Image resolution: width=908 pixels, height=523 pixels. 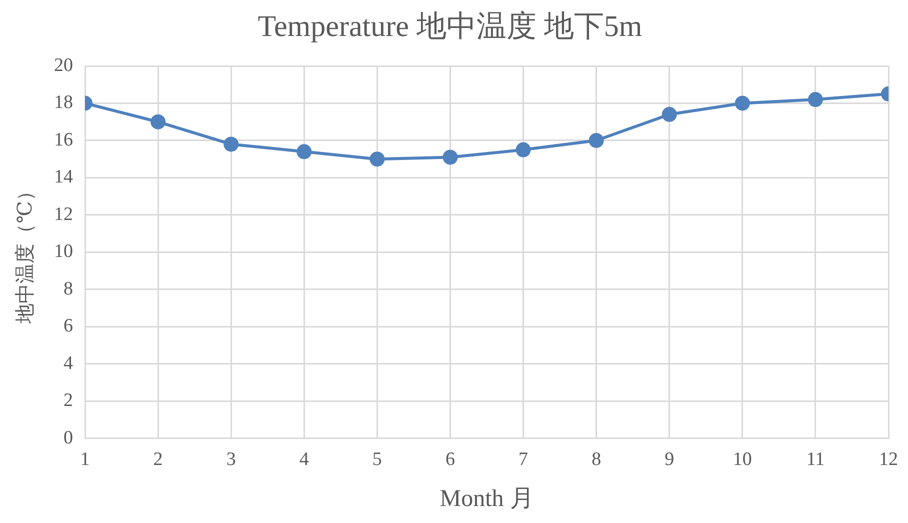 I want to click on x-tick-label: 11, so click(x=815, y=459).